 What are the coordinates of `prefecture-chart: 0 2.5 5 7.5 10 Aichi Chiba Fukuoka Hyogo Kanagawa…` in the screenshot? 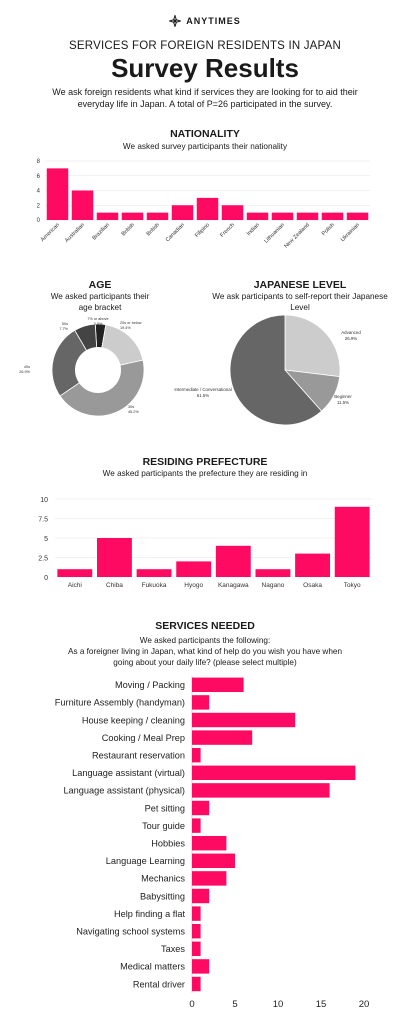 It's located at (205, 543).